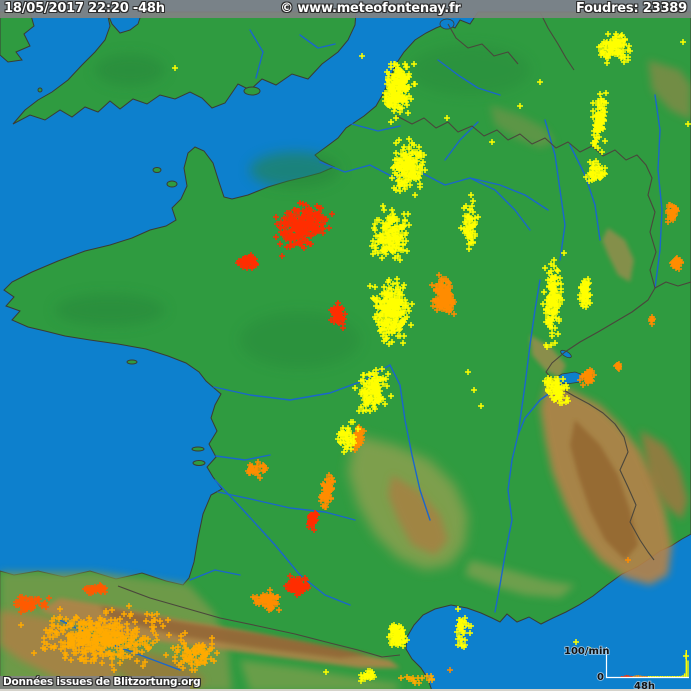 The height and width of the screenshot is (691, 691). I want to click on river-severn, so click(256, 54).